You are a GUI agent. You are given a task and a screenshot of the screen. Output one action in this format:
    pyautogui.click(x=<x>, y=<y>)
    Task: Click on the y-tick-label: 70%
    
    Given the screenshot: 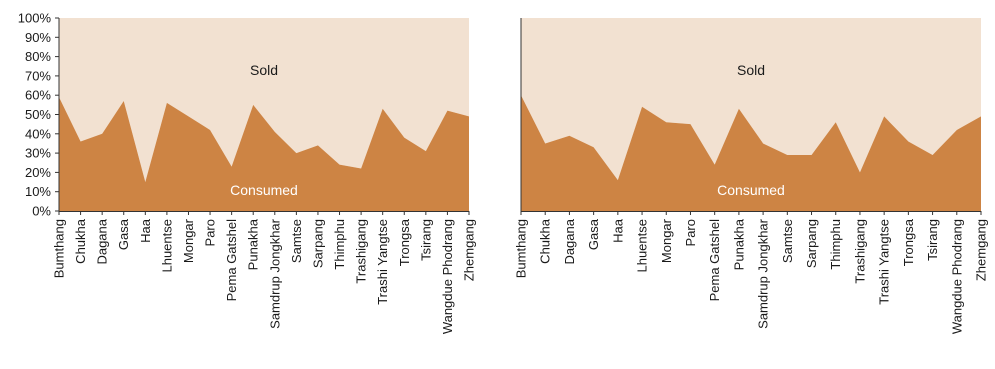 What is the action you would take?
    pyautogui.click(x=38, y=75)
    